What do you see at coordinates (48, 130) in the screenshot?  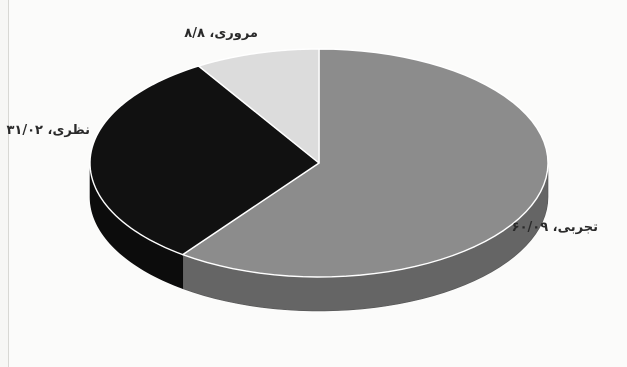 I see `slice-label-nazari: نظری، ۳۱/۰۲` at bounding box center [48, 130].